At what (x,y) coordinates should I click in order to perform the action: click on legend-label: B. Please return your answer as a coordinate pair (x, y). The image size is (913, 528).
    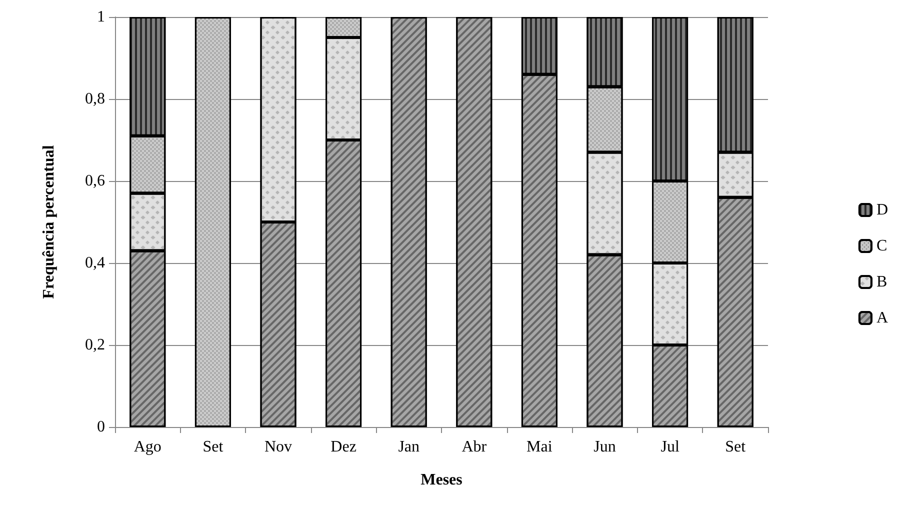
    Looking at the image, I should click on (882, 282).